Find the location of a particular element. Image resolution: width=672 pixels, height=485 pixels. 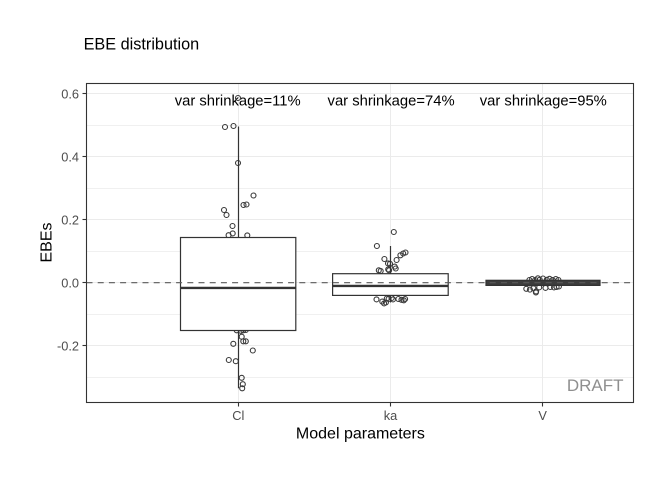

svg-text: 0.2 is located at coordinates (70, 220).